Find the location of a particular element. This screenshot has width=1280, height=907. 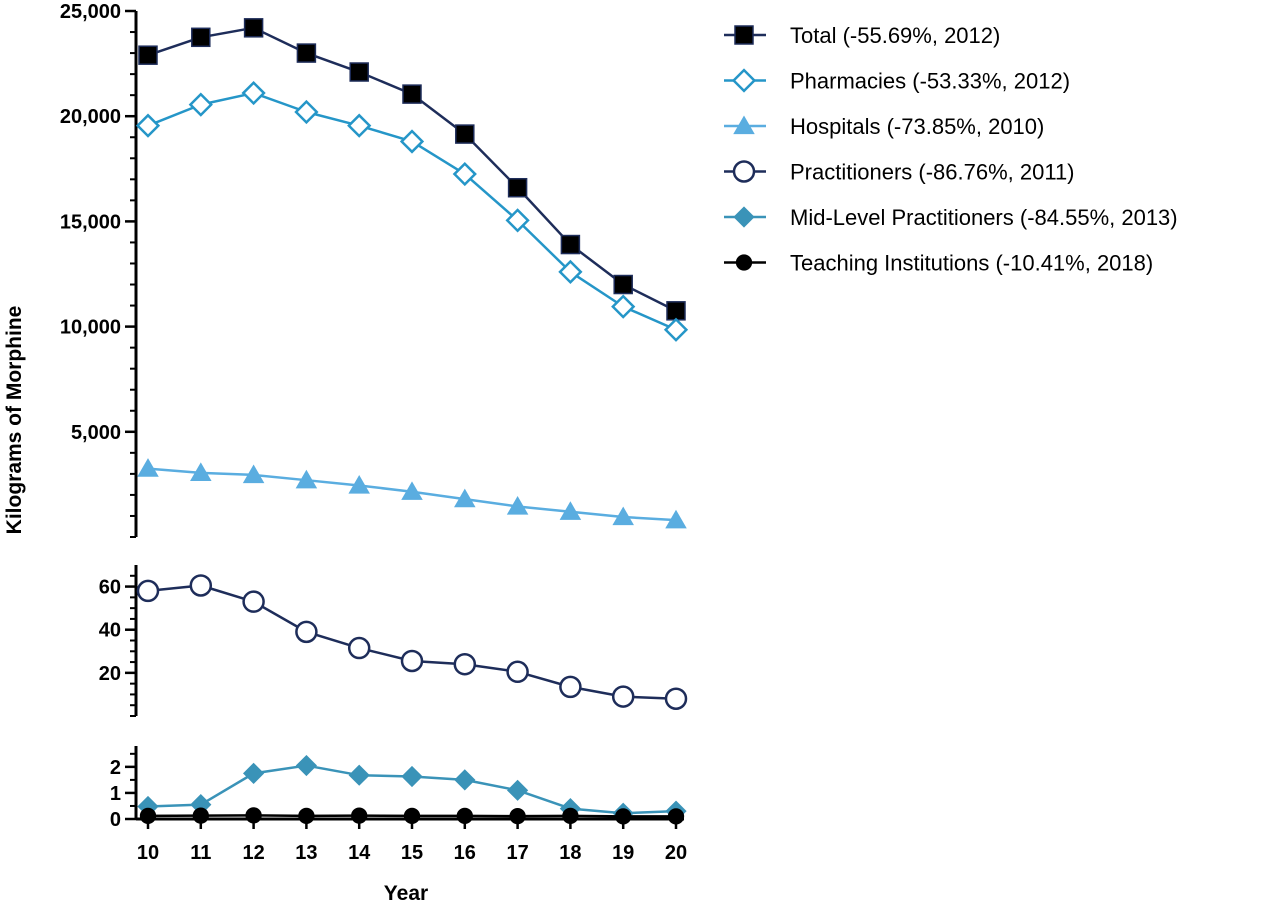

y-tick-label: 60 is located at coordinates (110, 588).